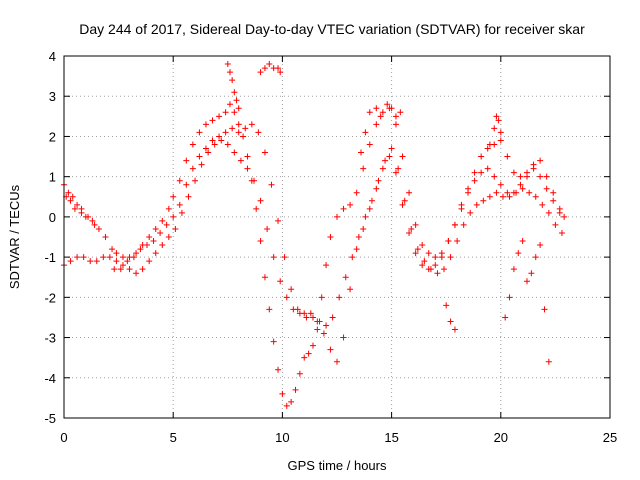 The width and height of the screenshot is (640, 480). What do you see at coordinates (50, 418) in the screenshot?
I see `y-tick-label: -5` at bounding box center [50, 418].